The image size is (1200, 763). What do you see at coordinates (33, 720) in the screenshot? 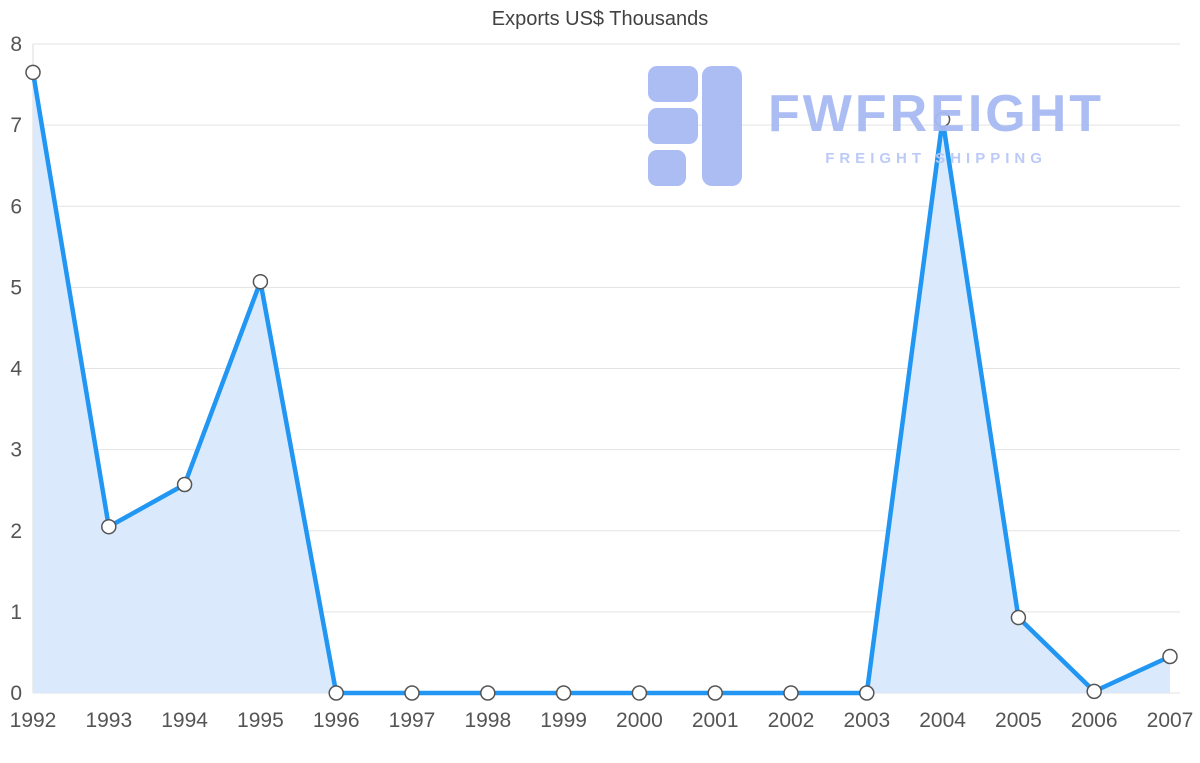
I see `x-tick-label-1992: 1992` at bounding box center [33, 720].